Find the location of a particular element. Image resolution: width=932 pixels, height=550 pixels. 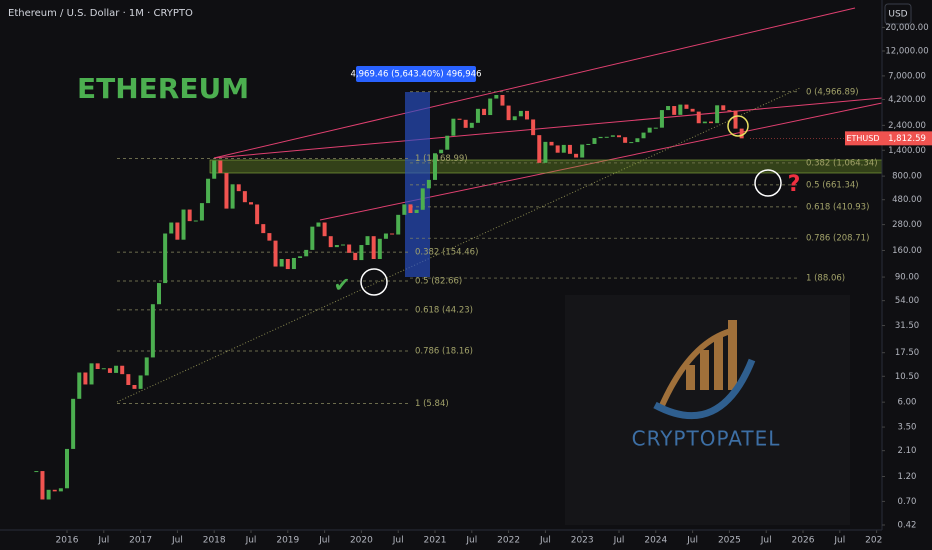

fib-label: 0.5 (82.66) is located at coordinates (438, 281).